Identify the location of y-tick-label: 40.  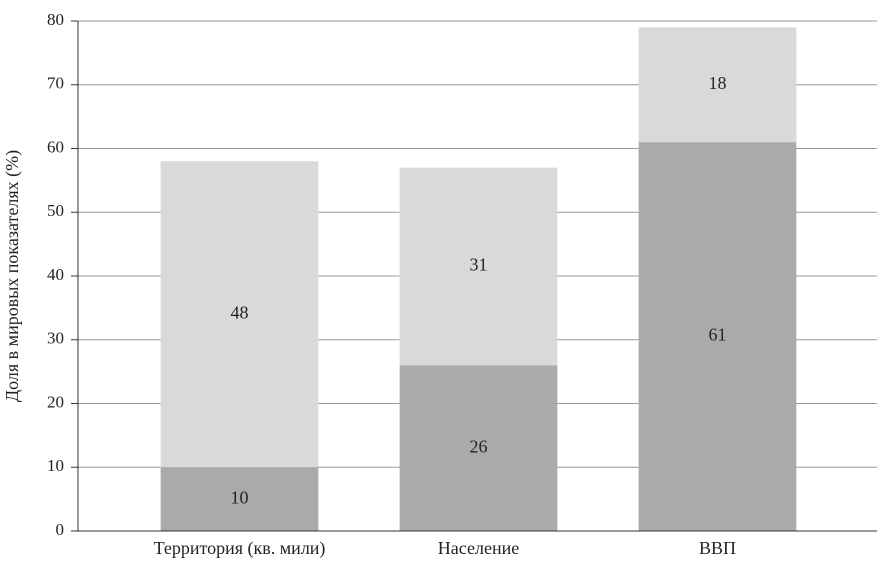
(55, 274).